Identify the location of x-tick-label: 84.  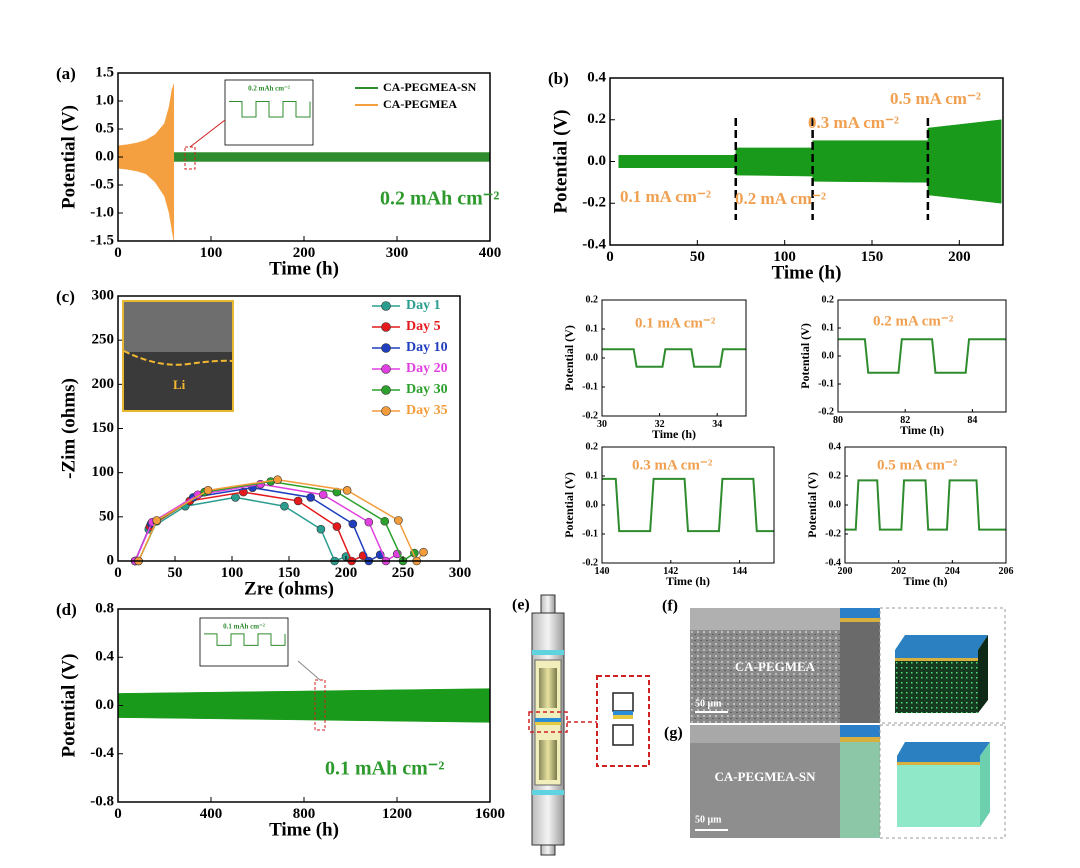
(972, 420).